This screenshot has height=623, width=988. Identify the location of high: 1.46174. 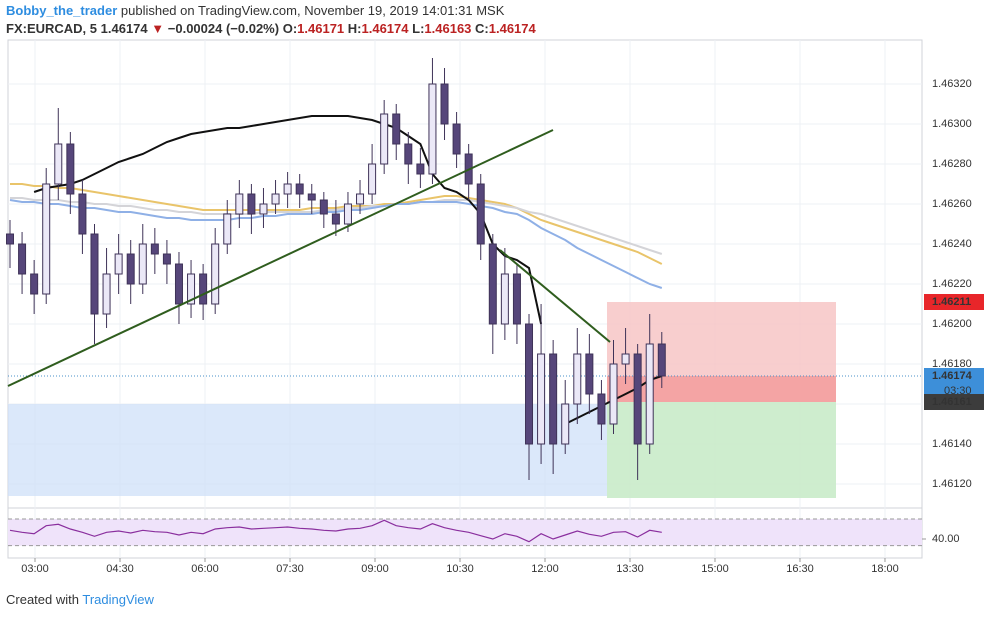
(386, 28).